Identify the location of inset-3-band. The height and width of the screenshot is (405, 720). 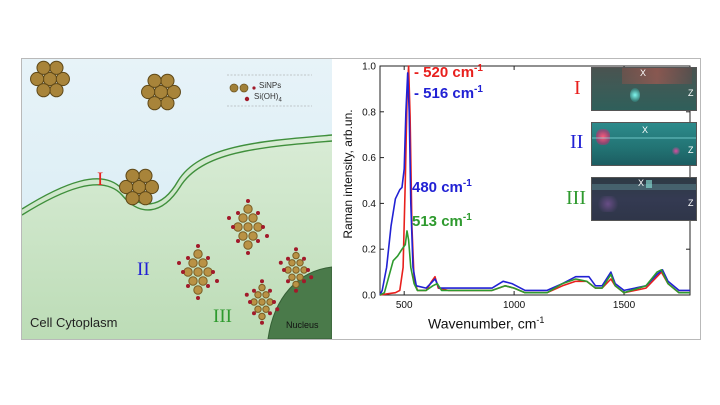
(644, 187).